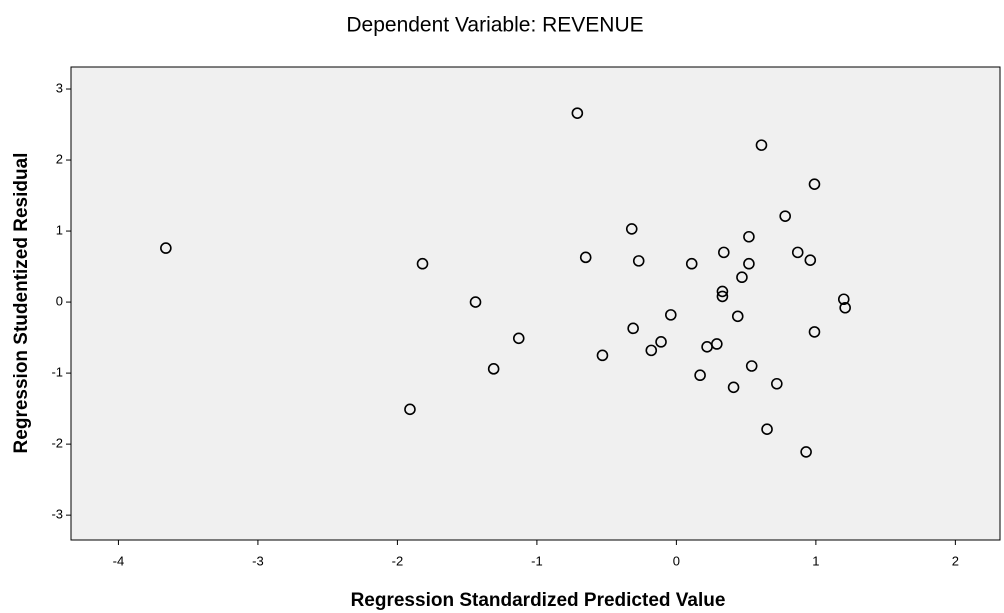  Describe the element at coordinates (258, 560) in the screenshot. I see `x-tick-label: -3` at that location.